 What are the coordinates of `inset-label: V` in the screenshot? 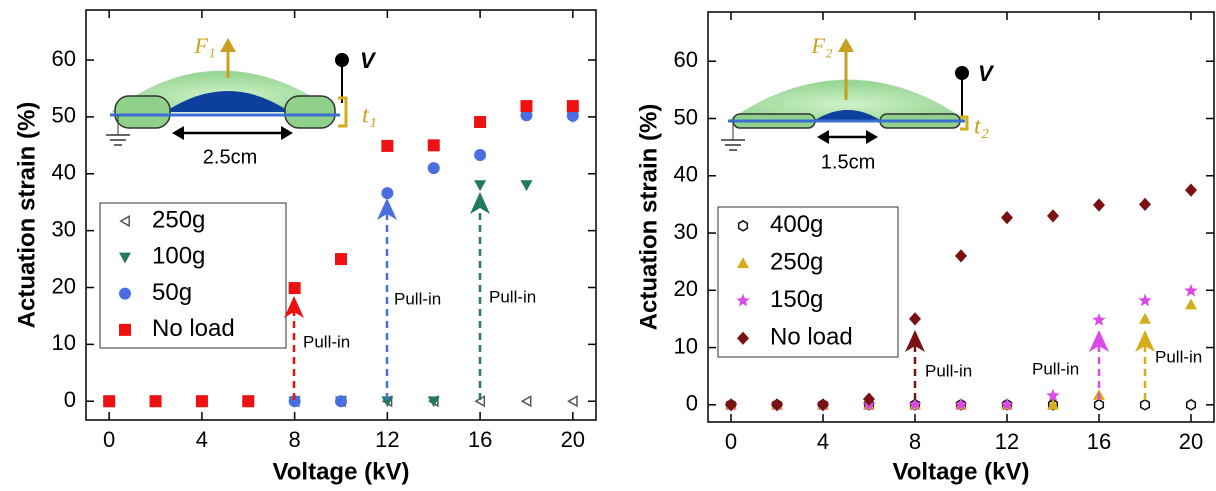 It's located at (986, 73).